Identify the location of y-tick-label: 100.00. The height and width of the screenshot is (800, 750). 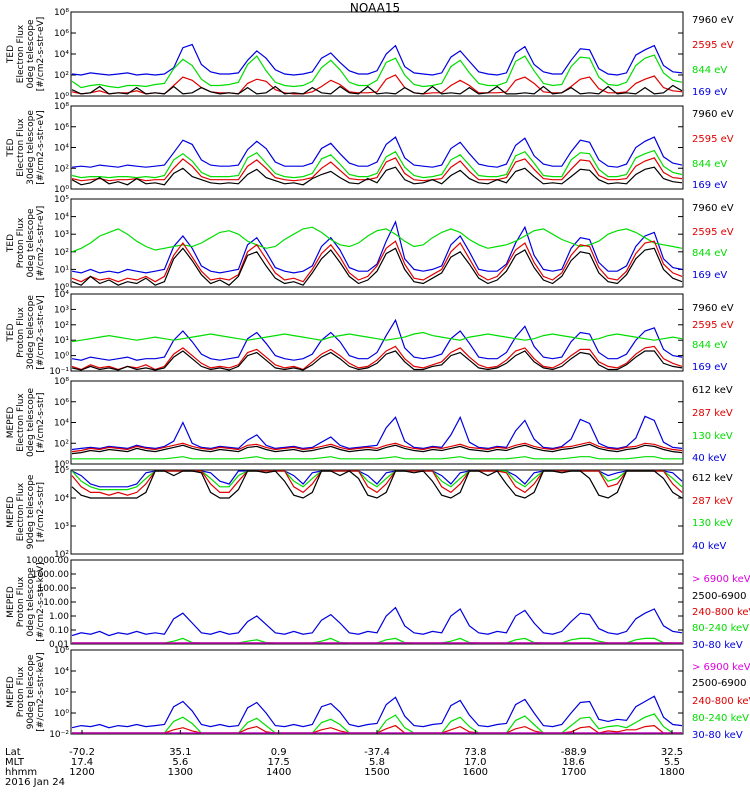
(54, 589).